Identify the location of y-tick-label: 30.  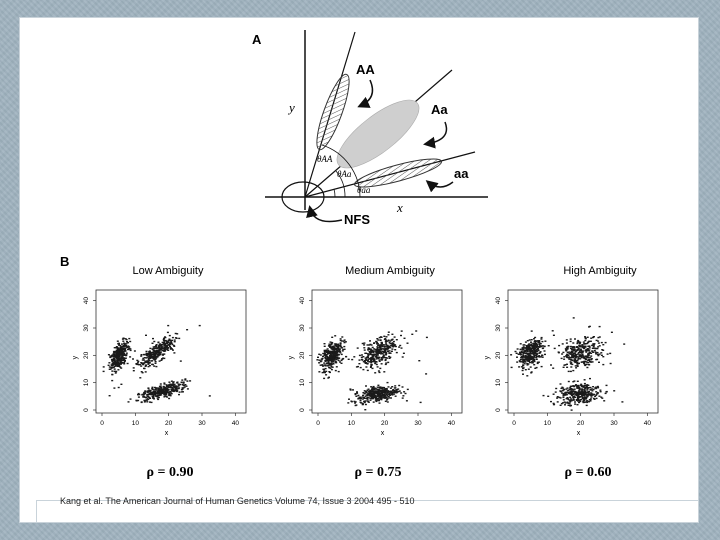
(302, 328).